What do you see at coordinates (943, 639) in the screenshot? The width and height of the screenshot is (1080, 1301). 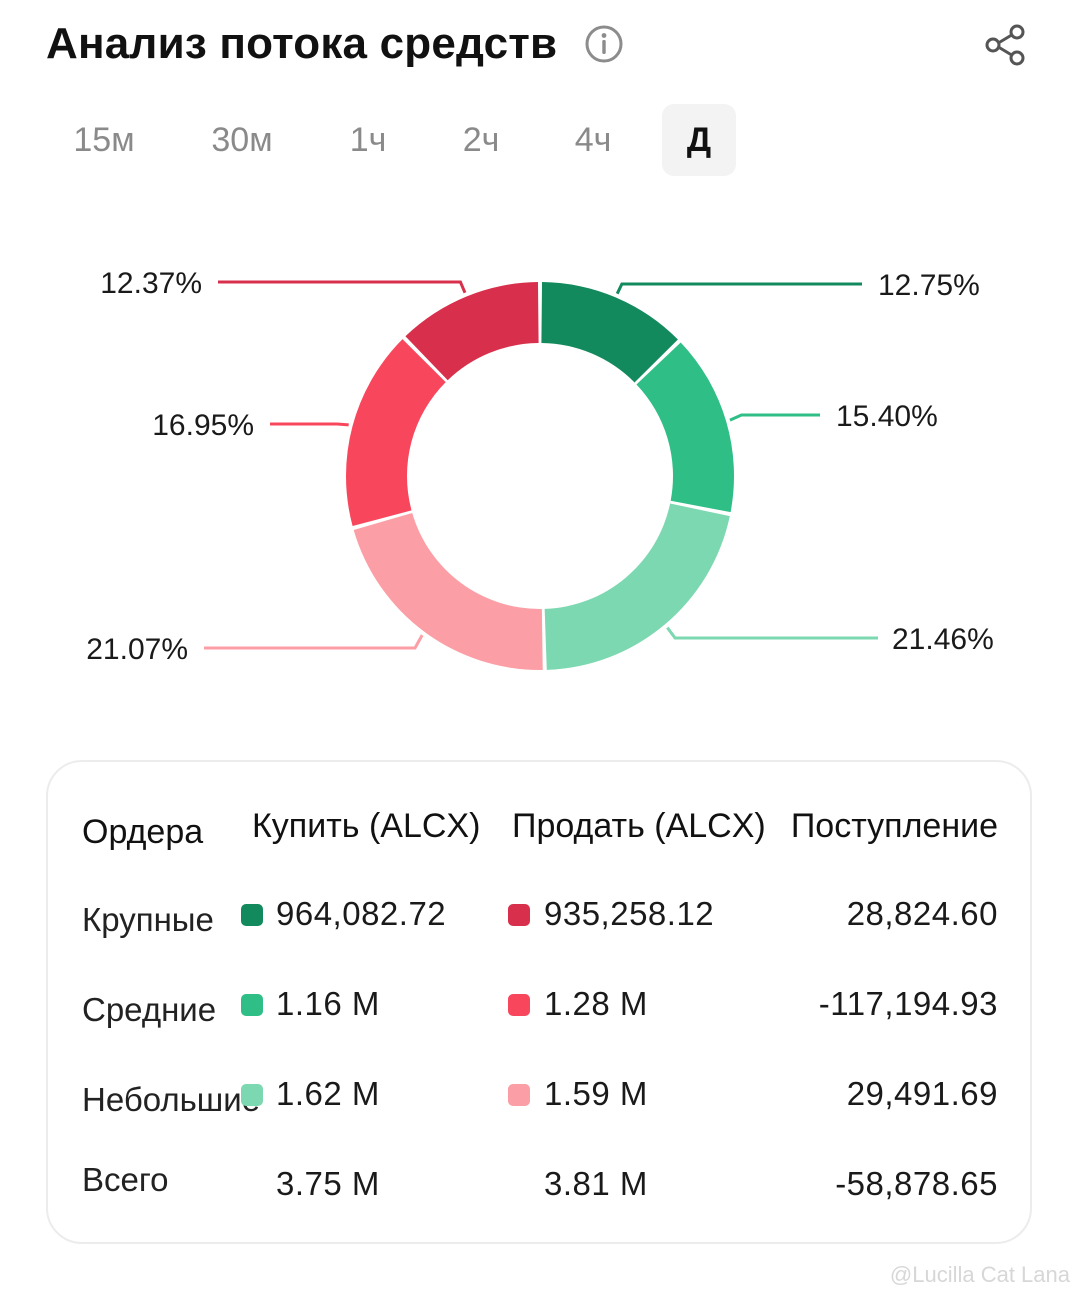 I see `slice-label-3: 21.46%` at bounding box center [943, 639].